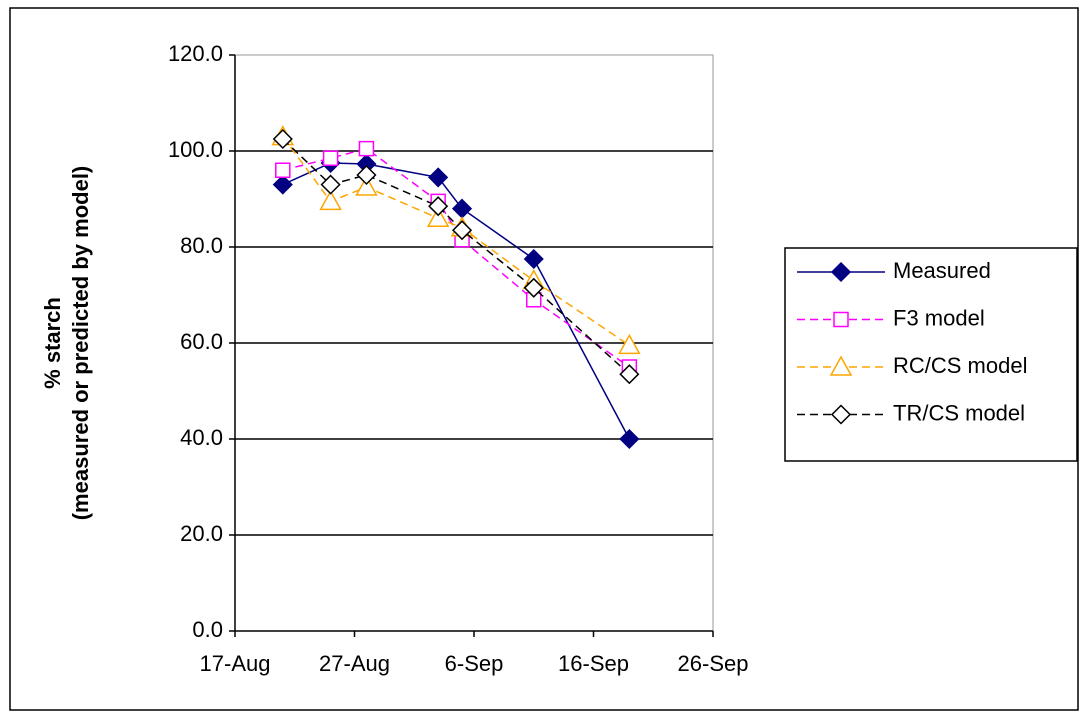 The width and height of the screenshot is (1083, 713). What do you see at coordinates (960, 365) in the screenshot?
I see `legend-label: RC/CS model` at bounding box center [960, 365].